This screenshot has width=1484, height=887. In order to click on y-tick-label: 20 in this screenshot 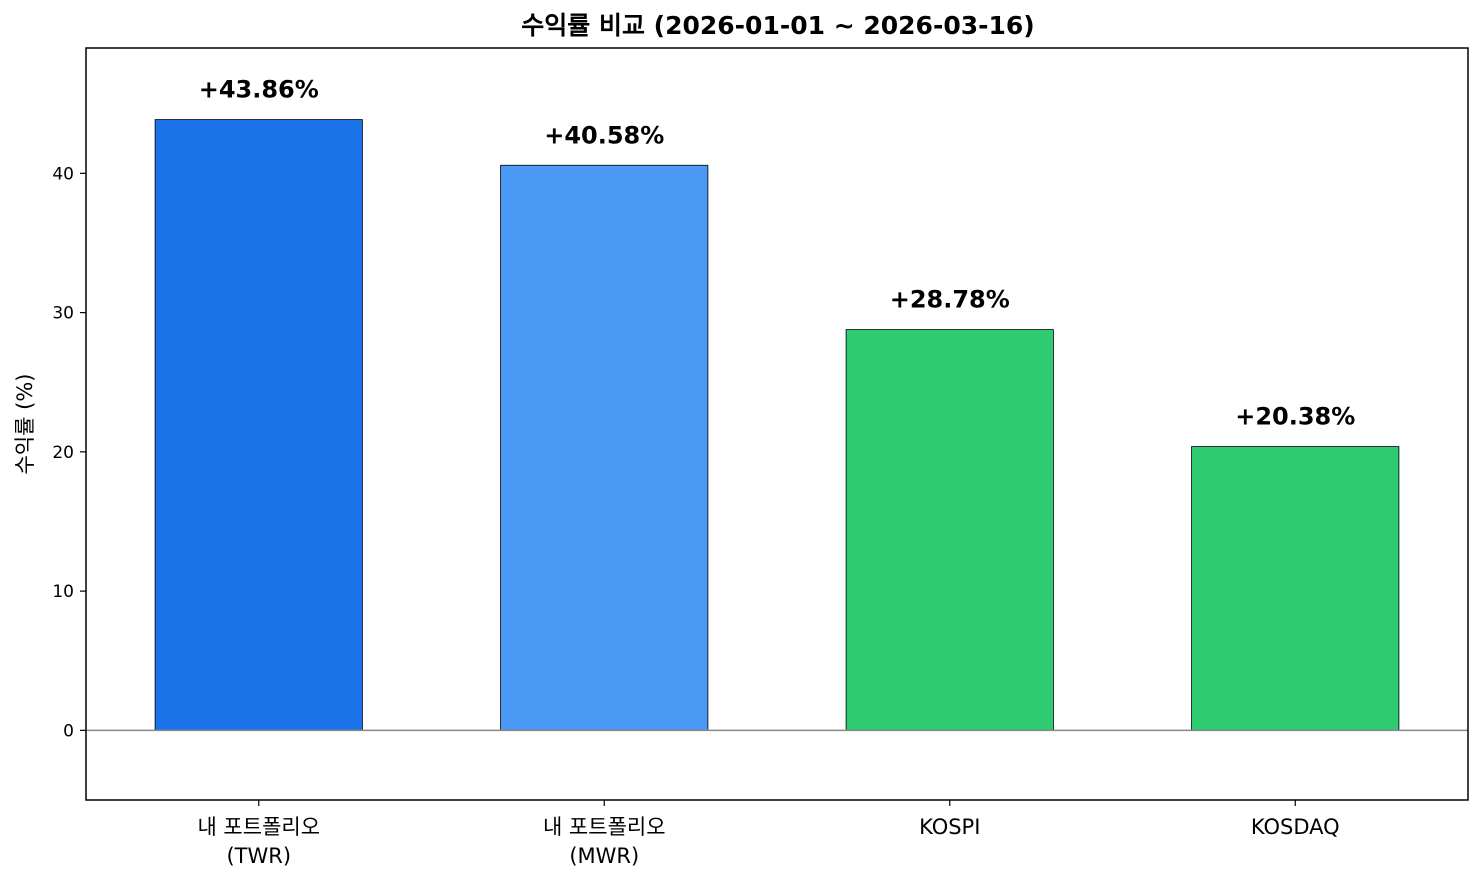, I will do `click(63, 453)`.